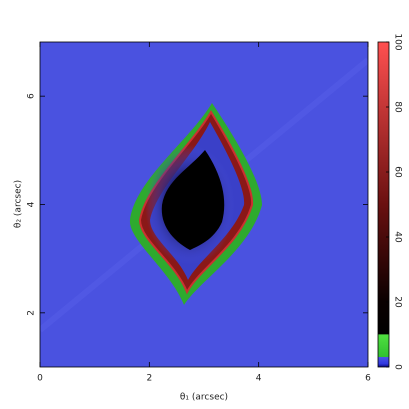  What do you see at coordinates (204, 398) in the screenshot?
I see `x-axis-label: θ₁ (arcsec)` at bounding box center [204, 398].